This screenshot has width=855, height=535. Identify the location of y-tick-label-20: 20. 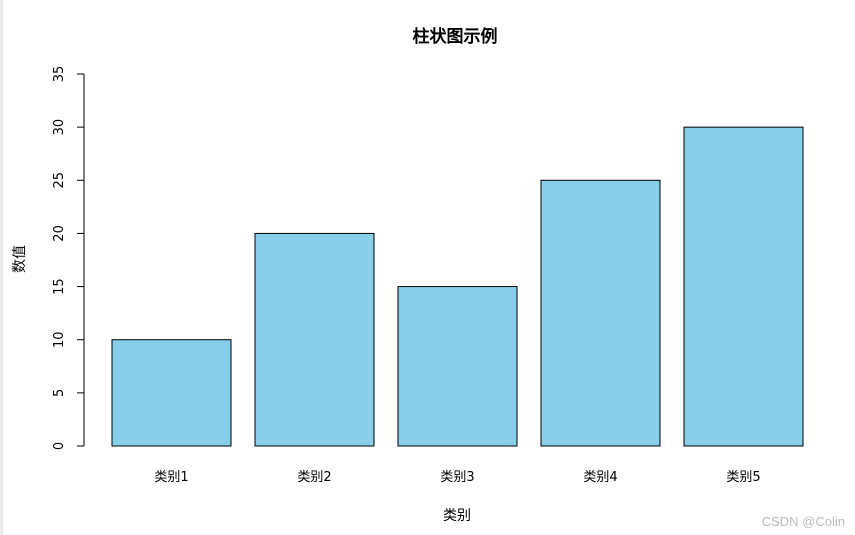
(59, 233).